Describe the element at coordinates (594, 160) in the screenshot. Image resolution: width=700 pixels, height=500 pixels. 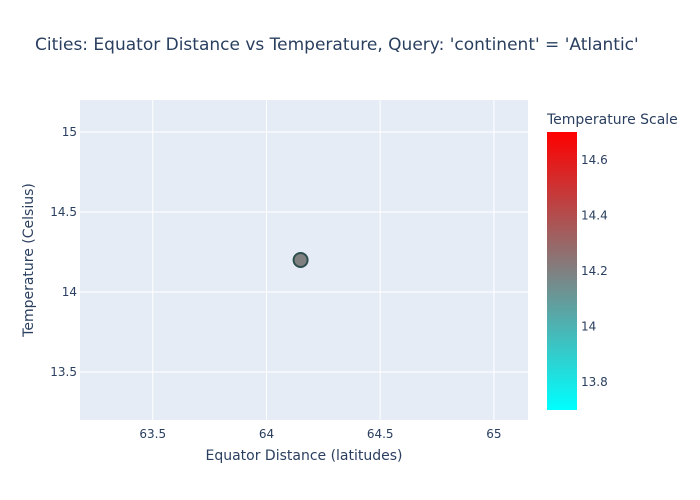
I see `colorbar-tick-label: 14.6` at that location.